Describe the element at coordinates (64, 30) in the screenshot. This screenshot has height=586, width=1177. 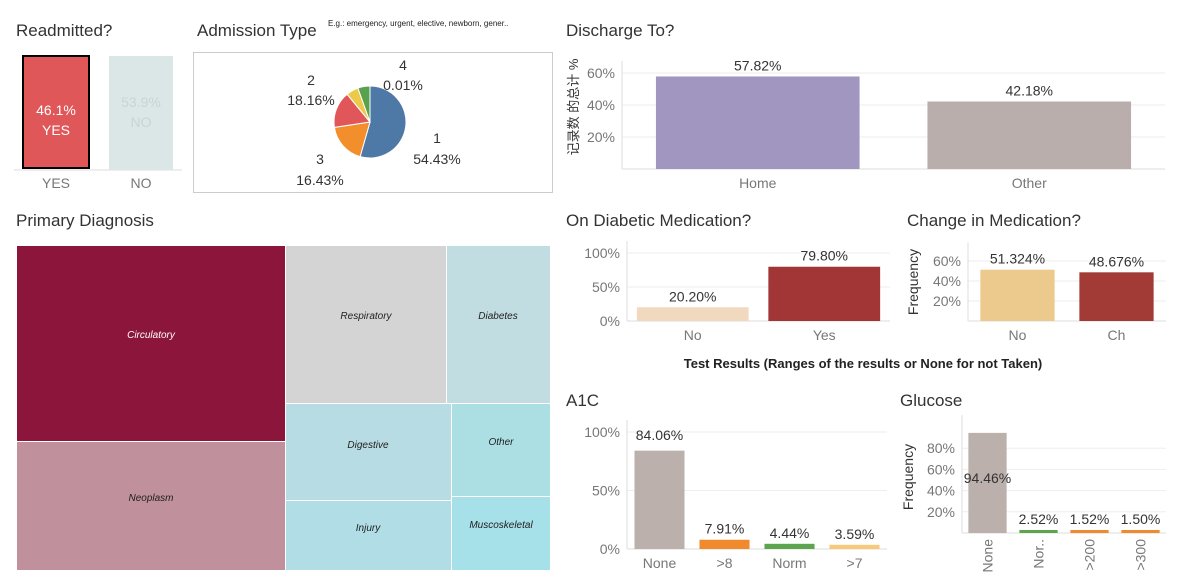
I see `readmitted-title: Readmitted?` at that location.